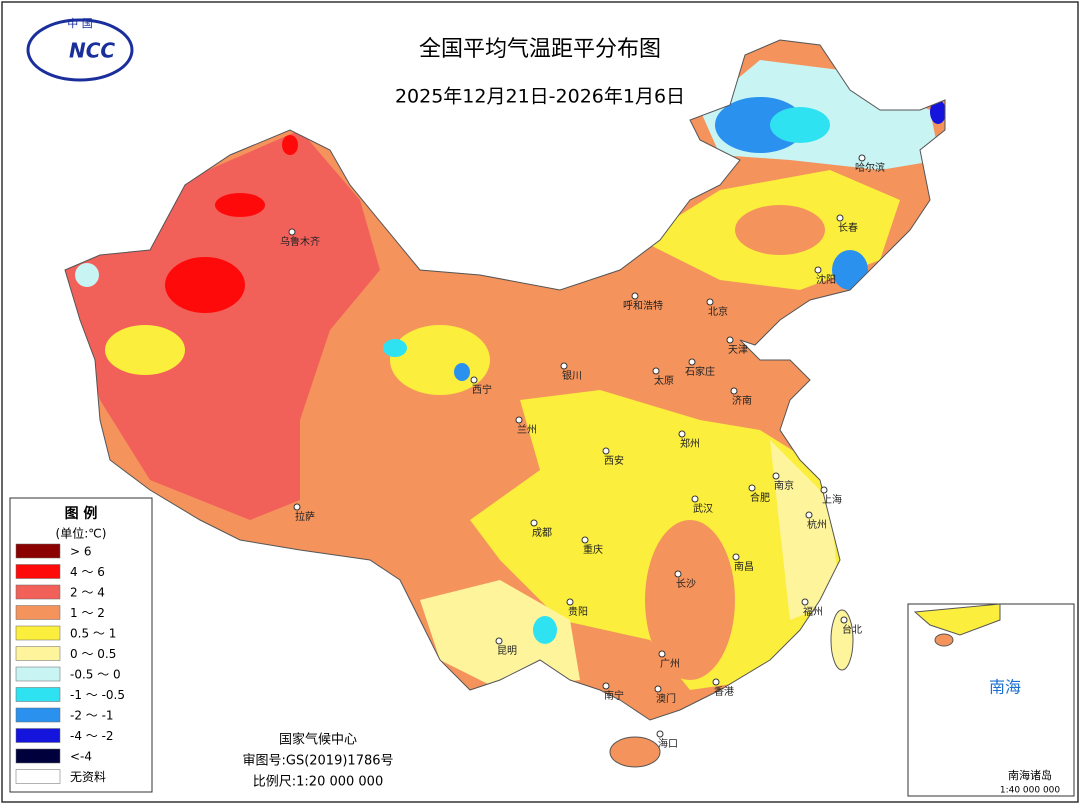  I want to click on city-label: 成都, so click(542, 533).